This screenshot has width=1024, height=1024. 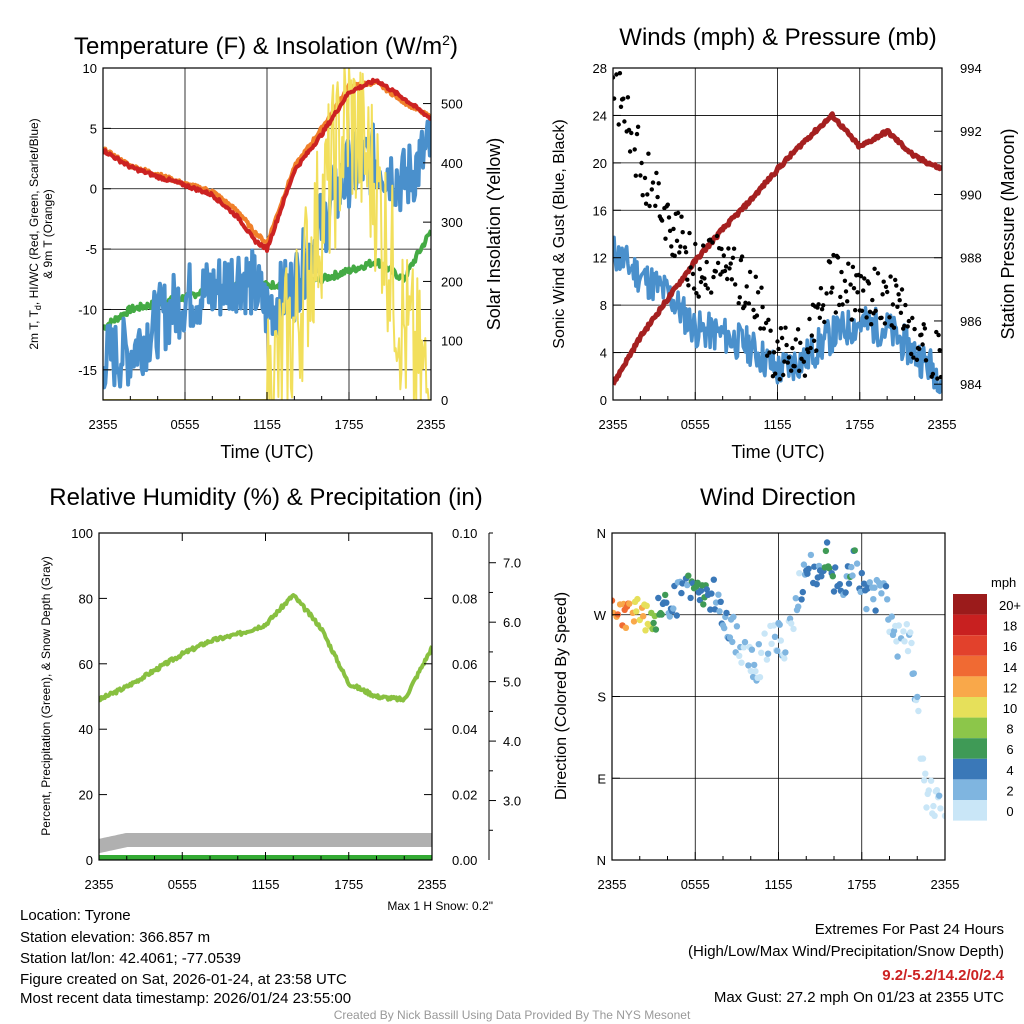 What do you see at coordinates (87, 309) in the screenshot?
I see `y-tick-label: -10` at bounding box center [87, 309].